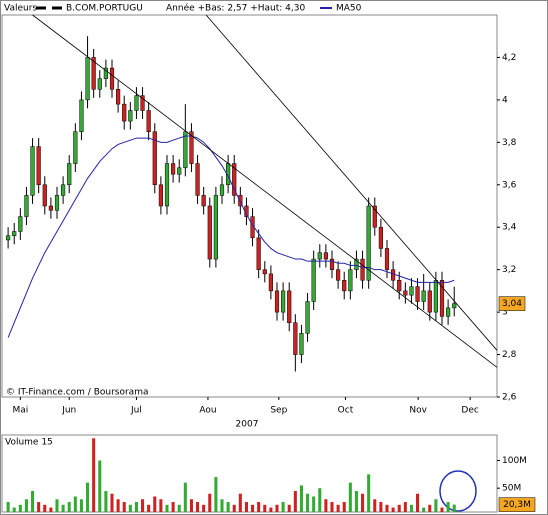 This screenshot has height=515, width=548. What do you see at coordinates (509, 228) in the screenshot?
I see `y-tick-label: 3,4` at bounding box center [509, 228].